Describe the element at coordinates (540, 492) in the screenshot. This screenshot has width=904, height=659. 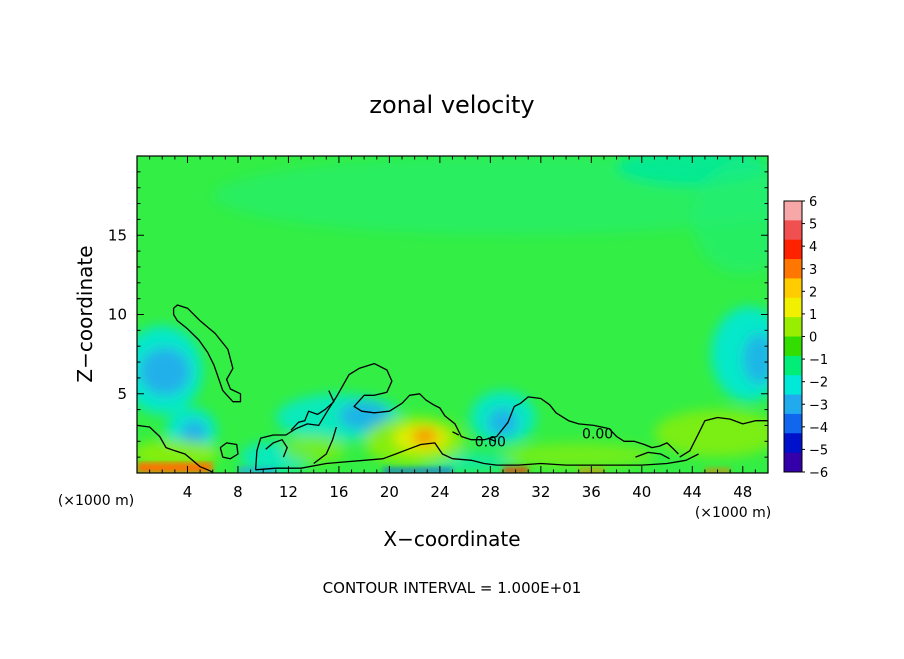
I see `x-tick-label: 32` at that location.